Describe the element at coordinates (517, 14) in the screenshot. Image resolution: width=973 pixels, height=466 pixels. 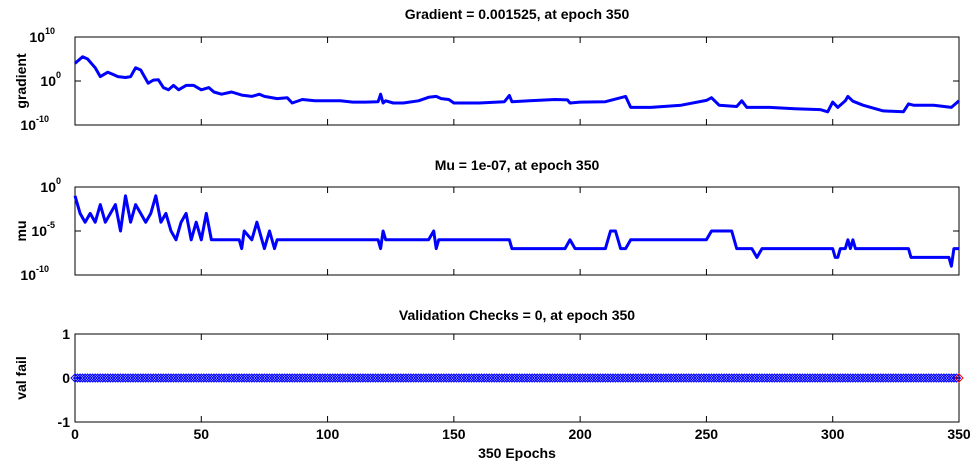
I see `gradient-title: Gradient = 0.001525, at epoch 350` at that location.